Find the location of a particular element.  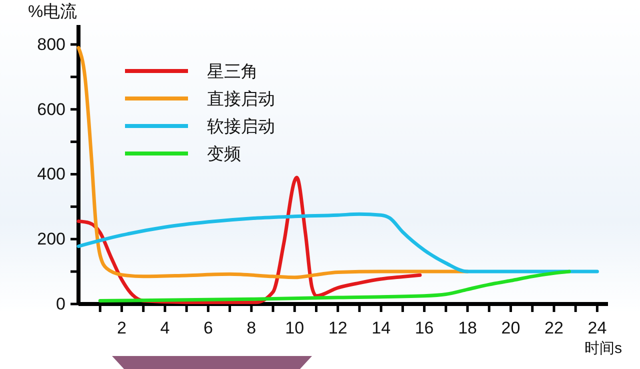

legend-label: 变频 is located at coordinates (224, 154).